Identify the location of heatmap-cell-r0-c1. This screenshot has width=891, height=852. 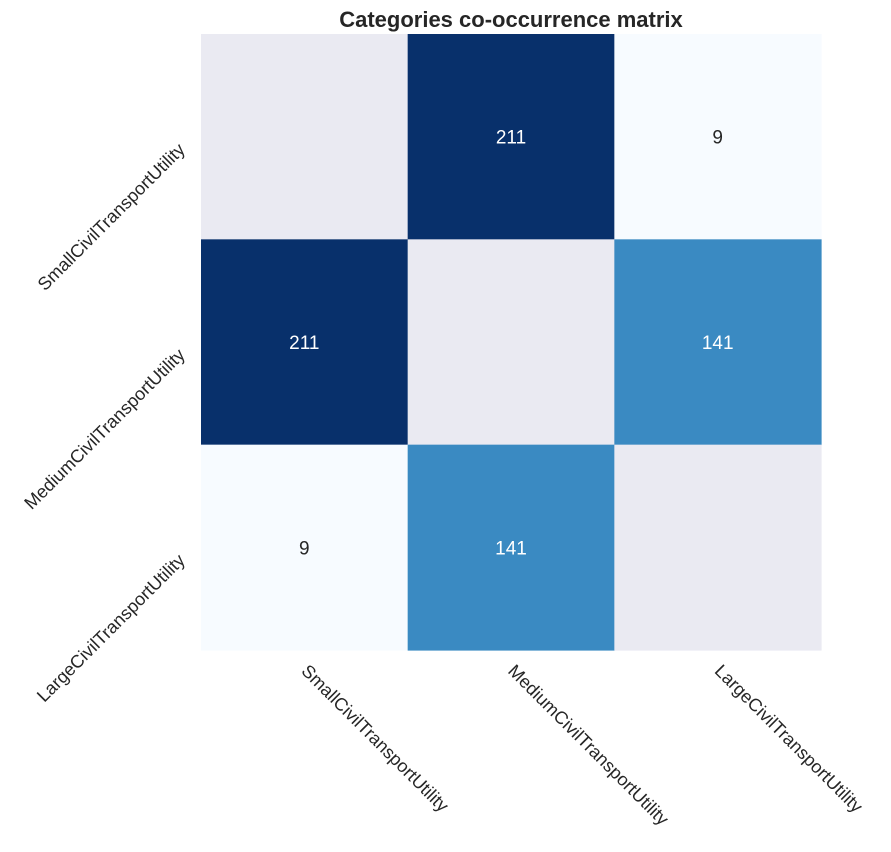
(511, 137).